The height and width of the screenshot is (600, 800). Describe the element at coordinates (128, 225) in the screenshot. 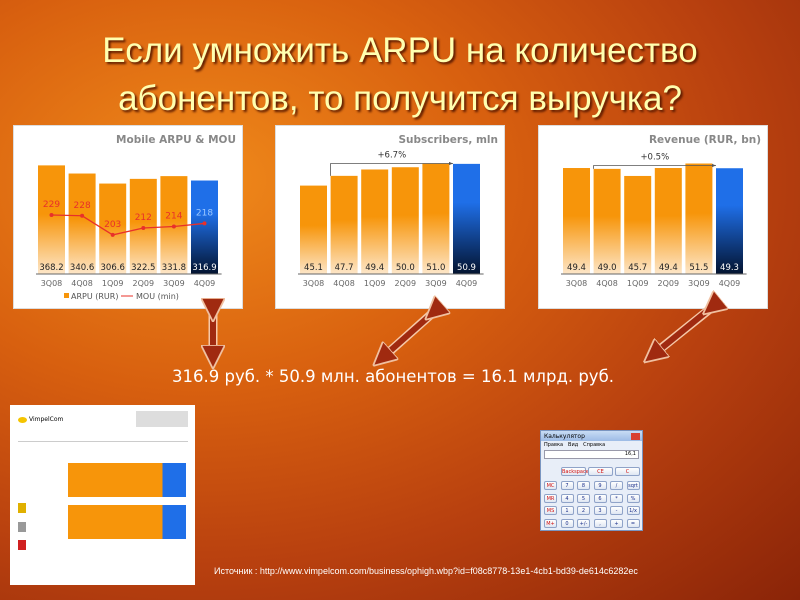

I see `mou-line` at that location.